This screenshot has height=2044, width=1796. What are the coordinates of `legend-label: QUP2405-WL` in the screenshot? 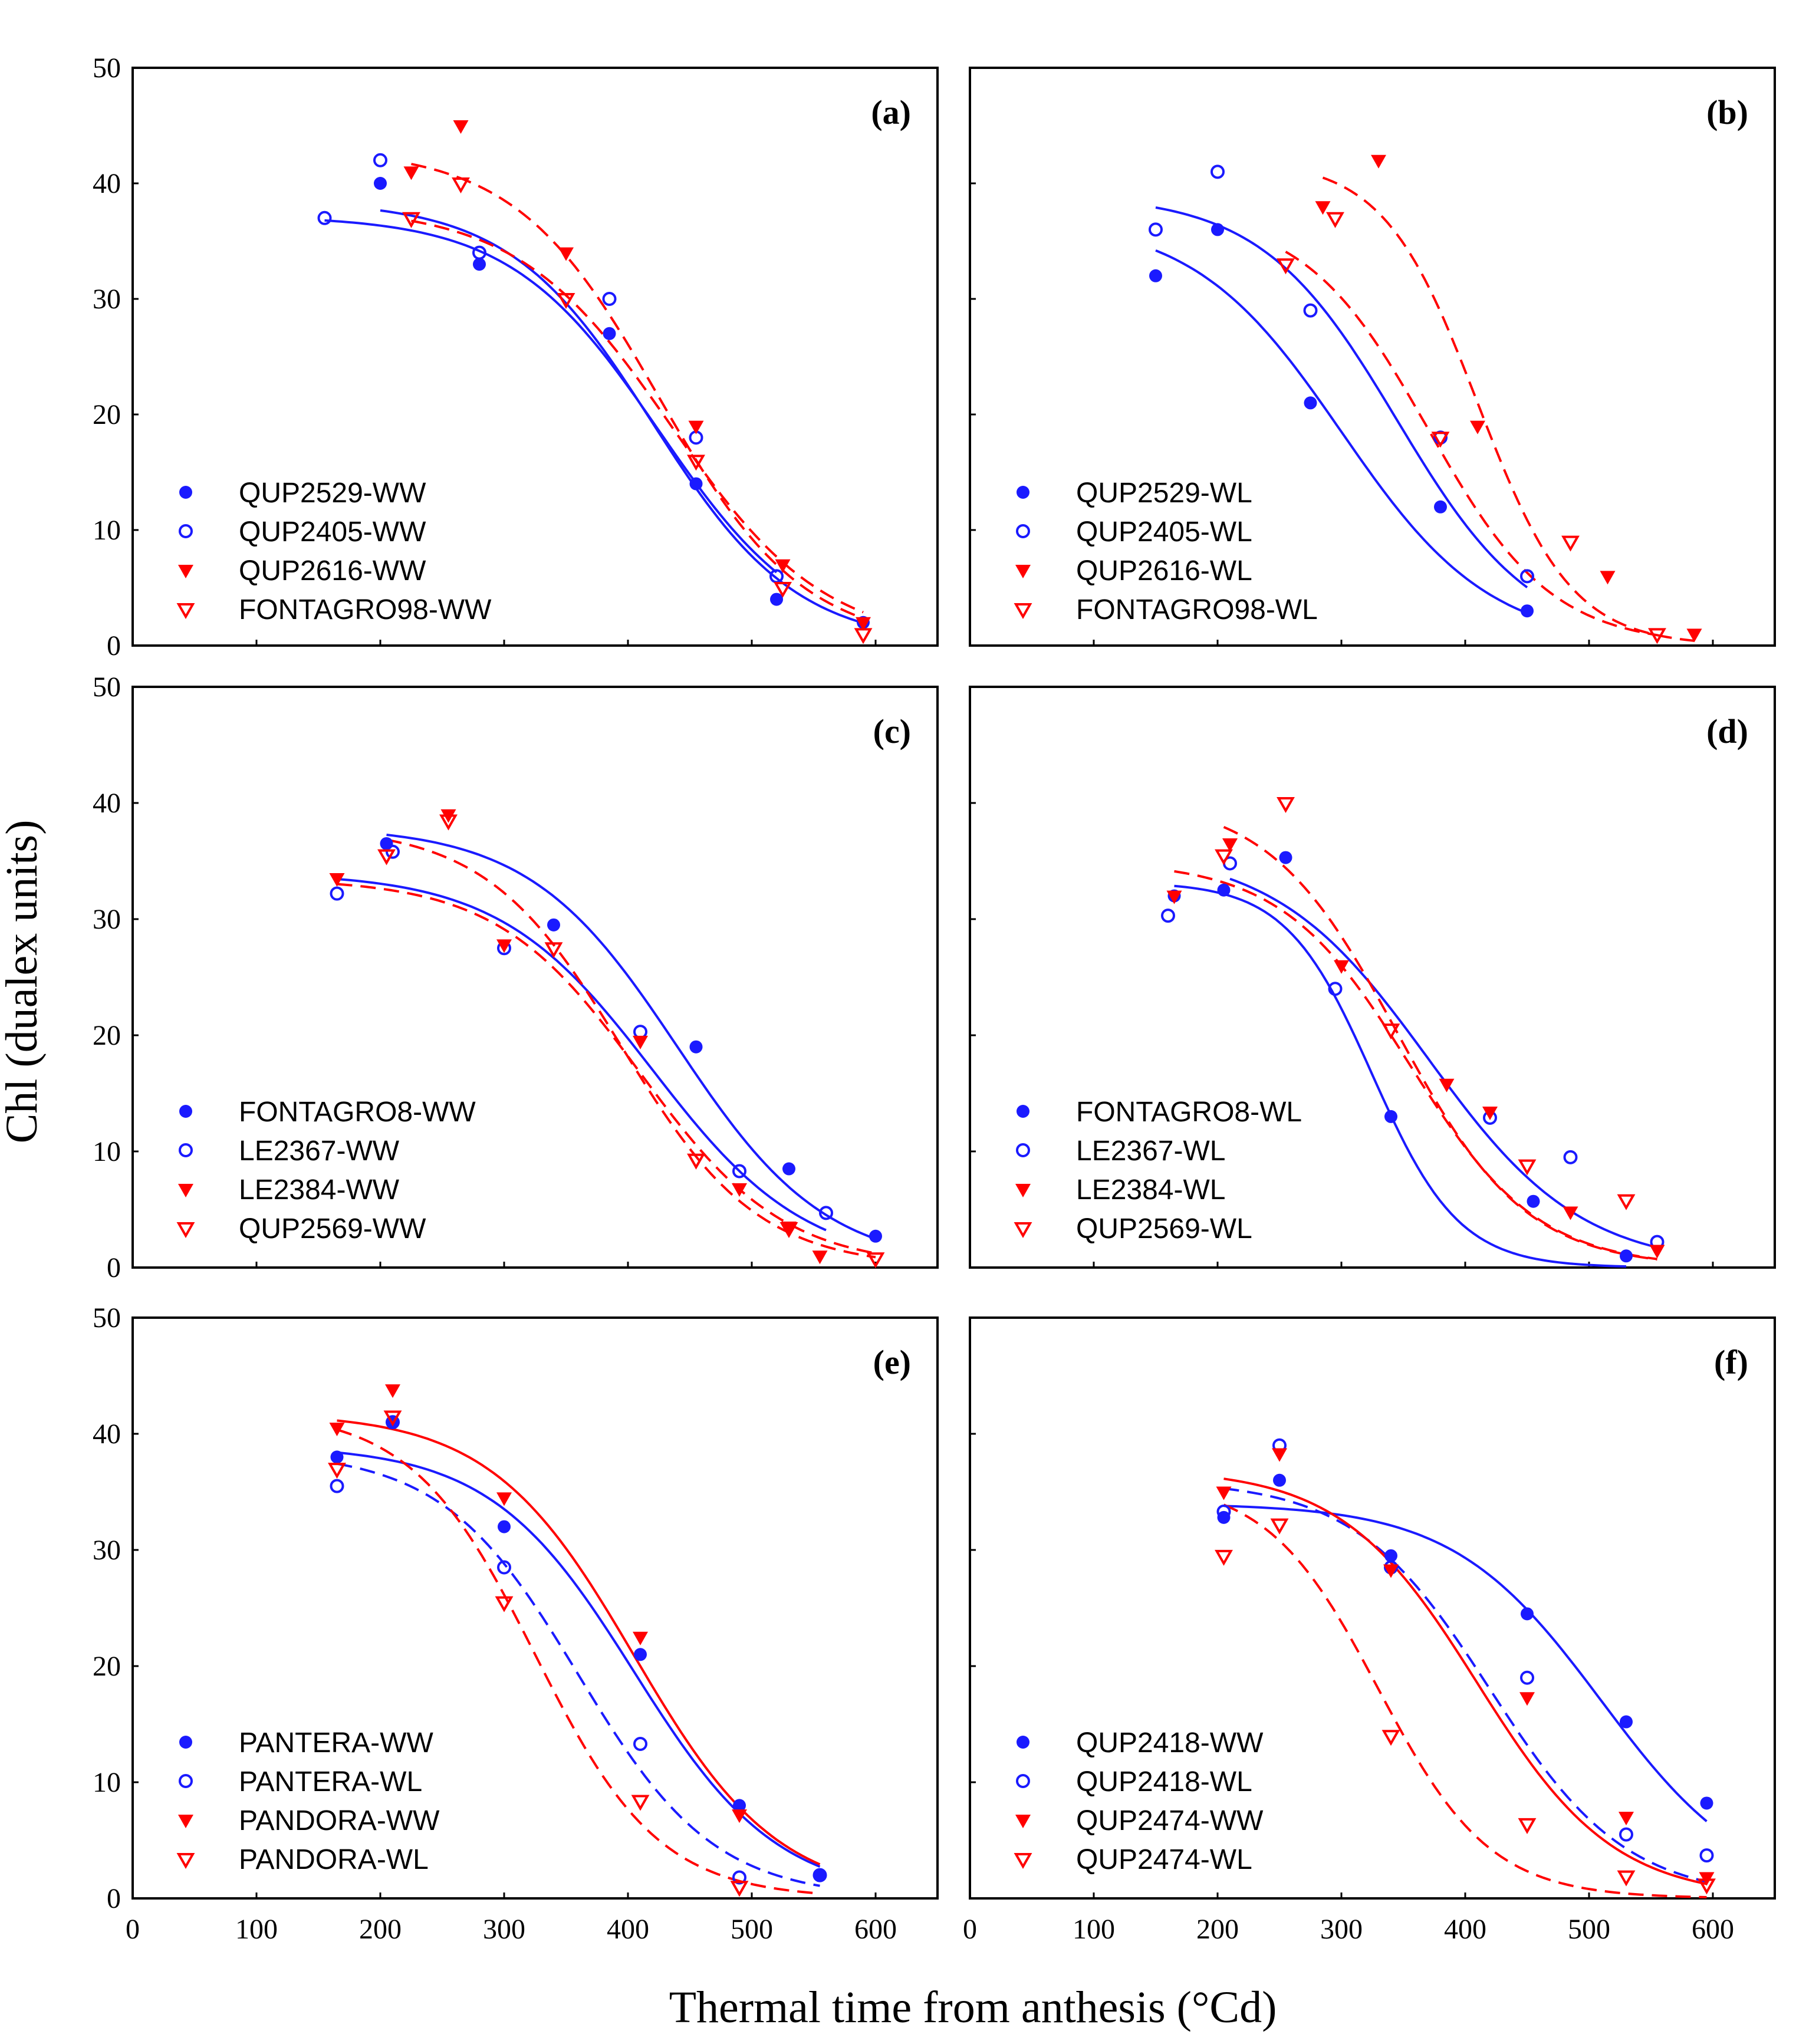 It's located at (1164, 532).